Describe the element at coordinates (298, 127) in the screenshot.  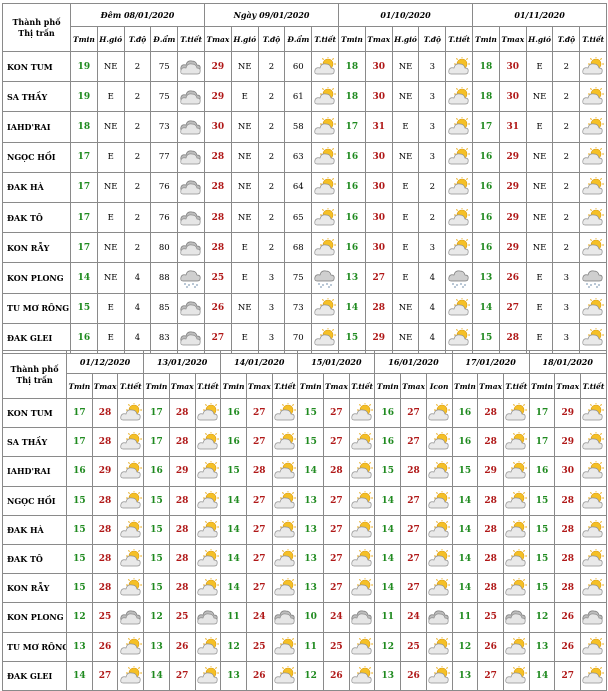
I see `humidity: 58` at that location.